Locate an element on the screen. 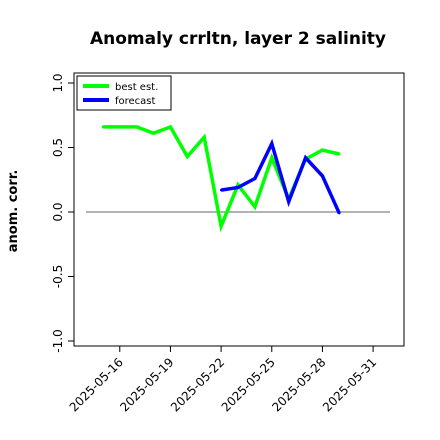 The image size is (440, 440). legend-label: forecast is located at coordinates (135, 101).